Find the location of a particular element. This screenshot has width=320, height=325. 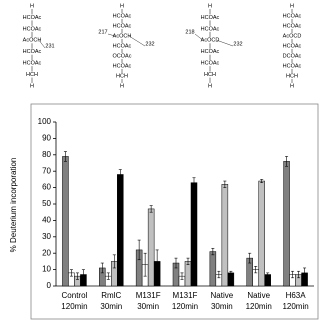

x-tick-label: Control 120min is located at coordinates (74, 301).